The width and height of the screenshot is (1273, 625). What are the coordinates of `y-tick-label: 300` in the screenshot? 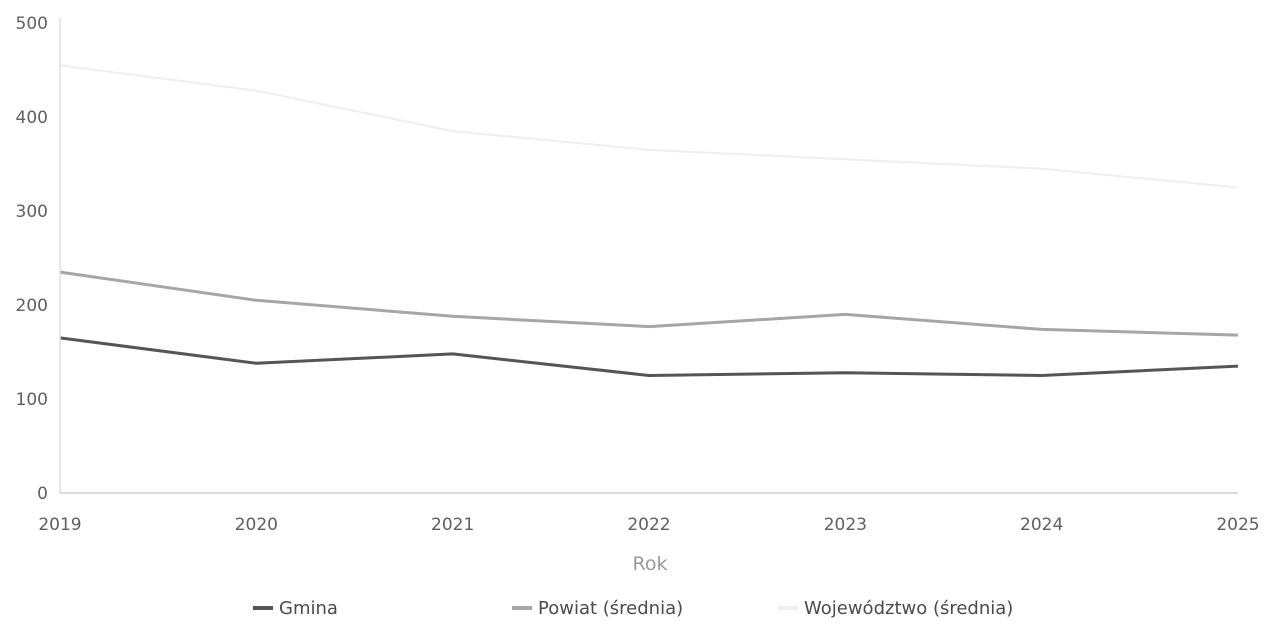 It's located at (32, 212).